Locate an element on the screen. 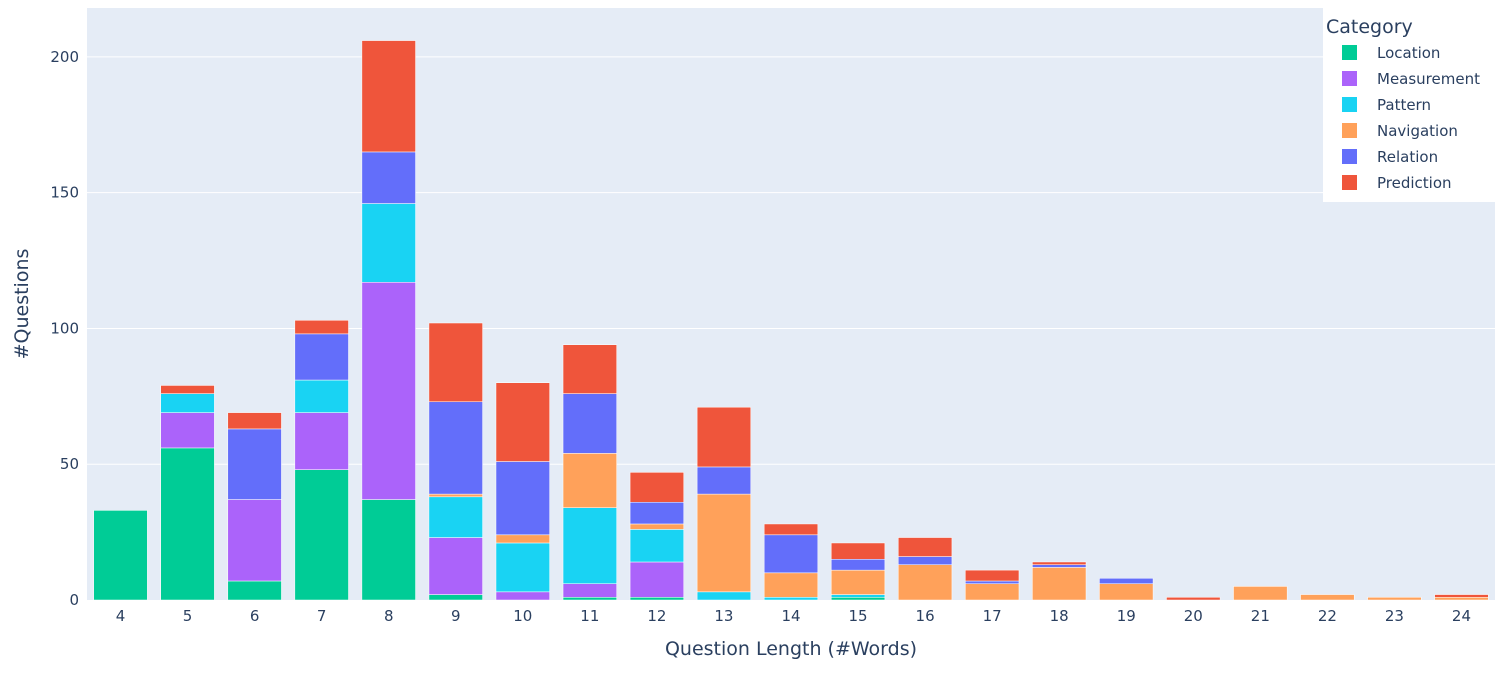 Image resolution: width=1502 pixels, height=678 pixels. x-tick-label: 7 is located at coordinates (322, 616).